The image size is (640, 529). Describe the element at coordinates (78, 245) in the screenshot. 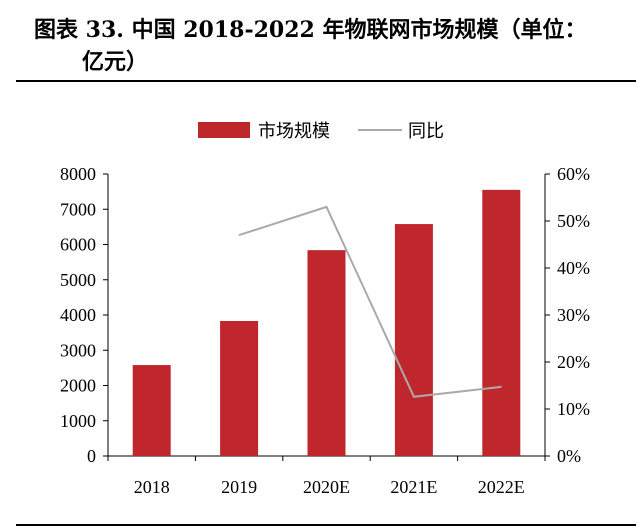

I see `left-tick-label: 6000` at that location.